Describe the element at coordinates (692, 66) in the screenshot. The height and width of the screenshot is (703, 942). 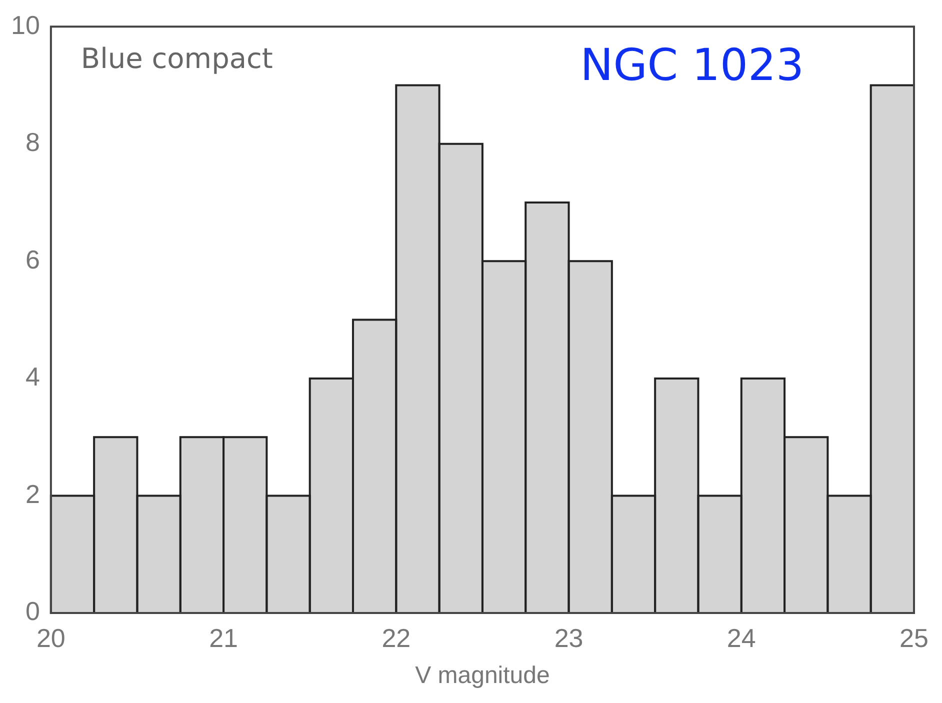
I see `annotation: NGC 1023` at that location.